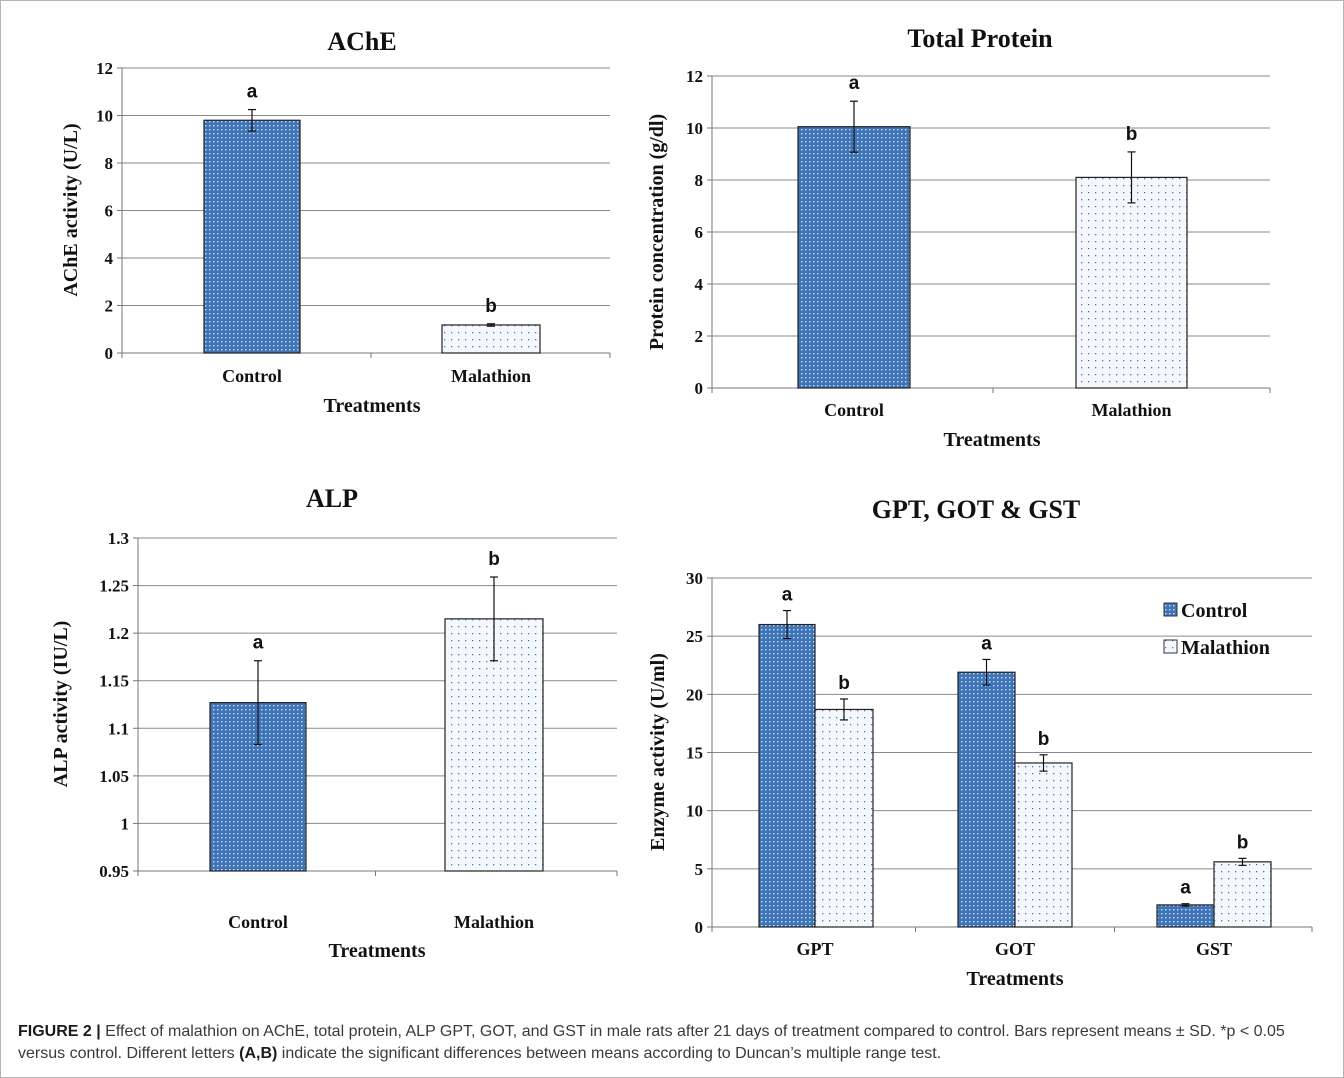 Image resolution: width=1344 pixels, height=1078 pixels. What do you see at coordinates (109, 163) in the screenshot?
I see `ache-ytick-4: 8` at bounding box center [109, 163].